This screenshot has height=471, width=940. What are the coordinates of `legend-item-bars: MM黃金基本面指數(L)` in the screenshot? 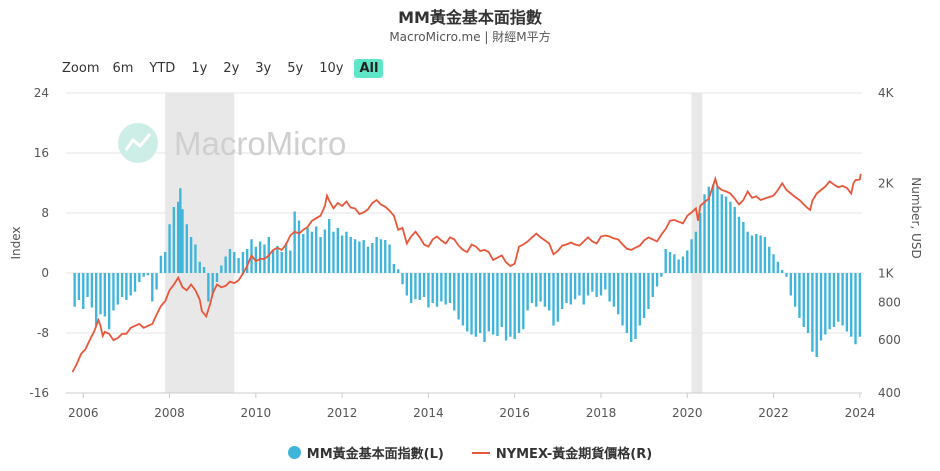 It's located at (365, 452).